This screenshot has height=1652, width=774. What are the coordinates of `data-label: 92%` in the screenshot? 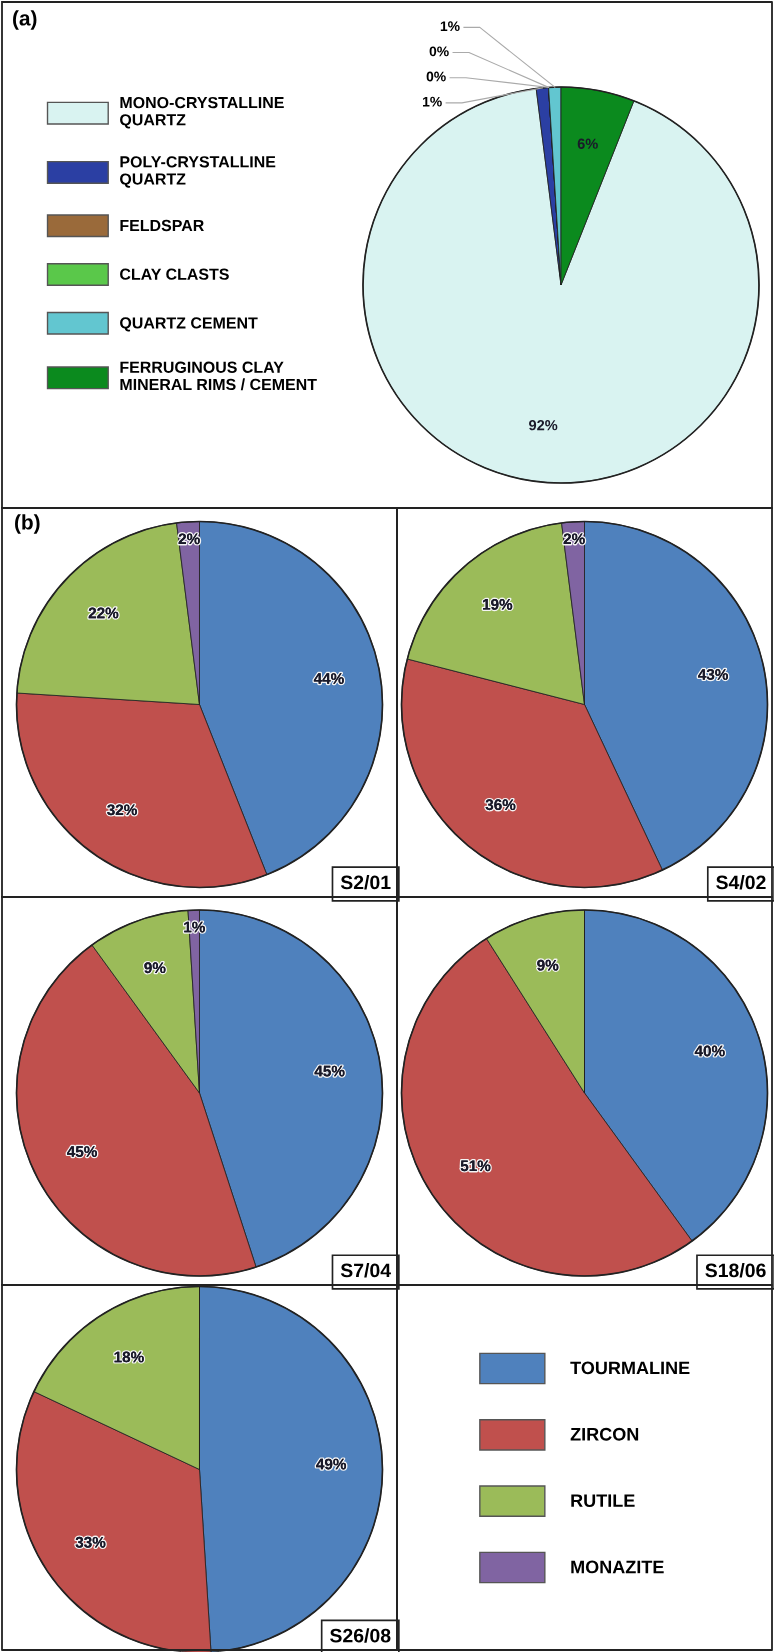 It's located at (543, 425).